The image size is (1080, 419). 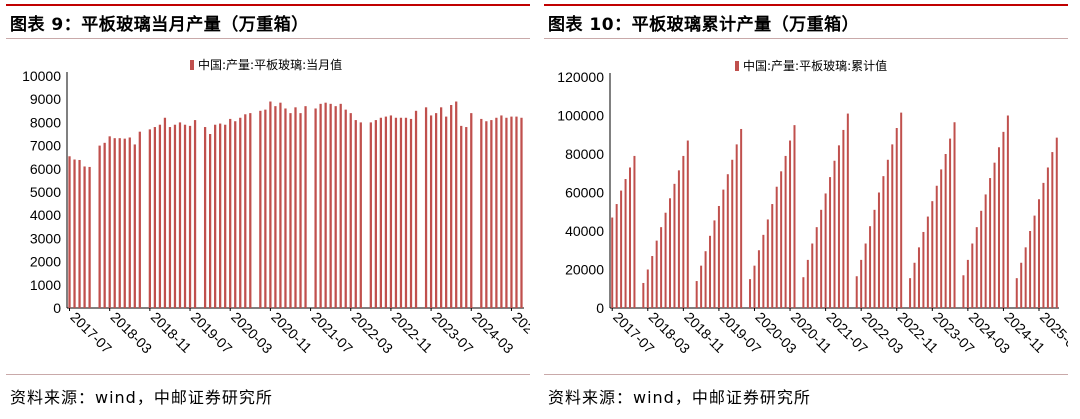 I want to click on legend-swatch, so click(x=192, y=65).